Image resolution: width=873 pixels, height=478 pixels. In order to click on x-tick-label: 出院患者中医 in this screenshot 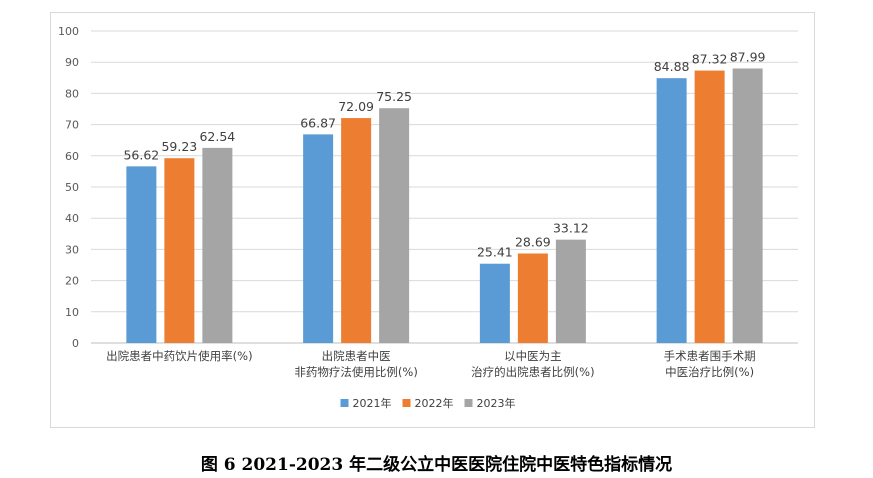, I will do `click(356, 356)`.